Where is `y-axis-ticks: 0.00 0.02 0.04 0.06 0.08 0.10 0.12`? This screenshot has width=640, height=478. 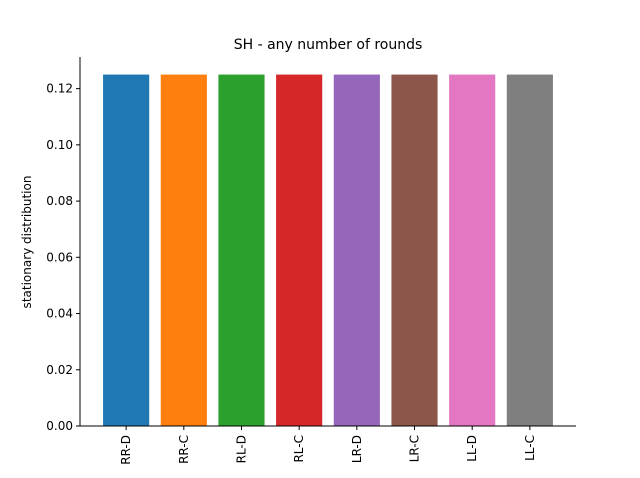
y-axis-ticks: 0.00 0.02 0.04 0.06 0.08 0.10 0.12 is located at coordinates (63, 257).